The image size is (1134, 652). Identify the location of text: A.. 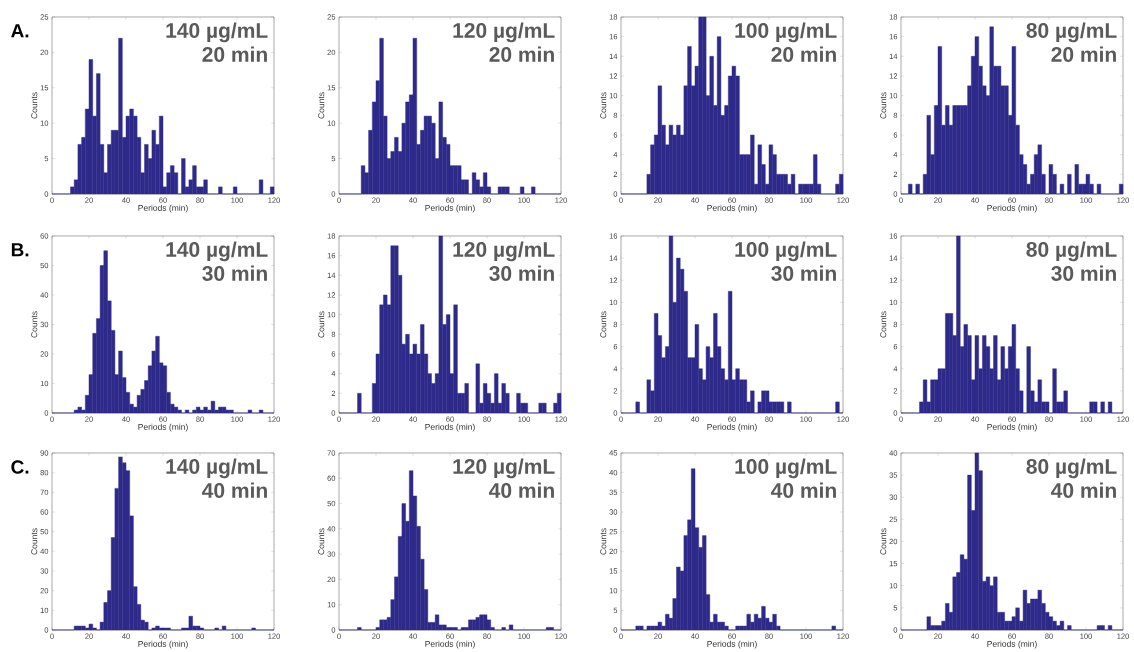
(20, 31).